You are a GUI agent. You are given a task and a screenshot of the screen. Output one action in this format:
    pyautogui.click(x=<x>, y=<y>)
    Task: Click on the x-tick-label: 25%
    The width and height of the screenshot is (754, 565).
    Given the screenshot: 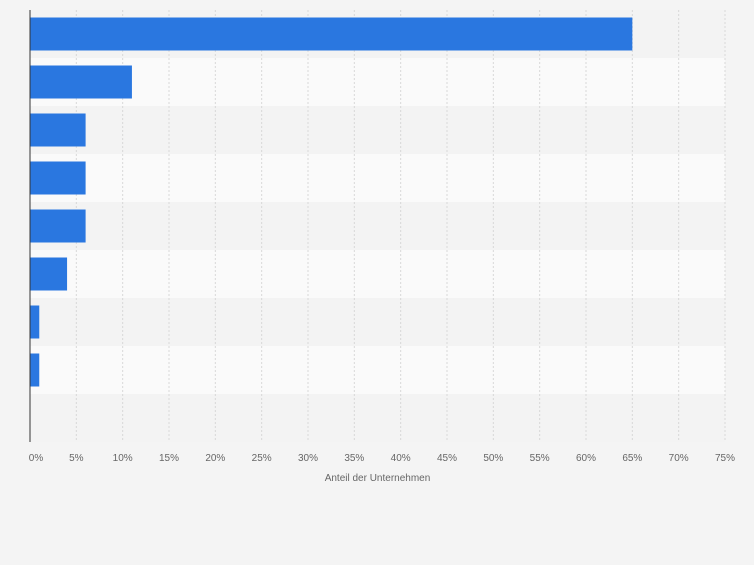 What is the action you would take?
    pyautogui.click(x=262, y=458)
    